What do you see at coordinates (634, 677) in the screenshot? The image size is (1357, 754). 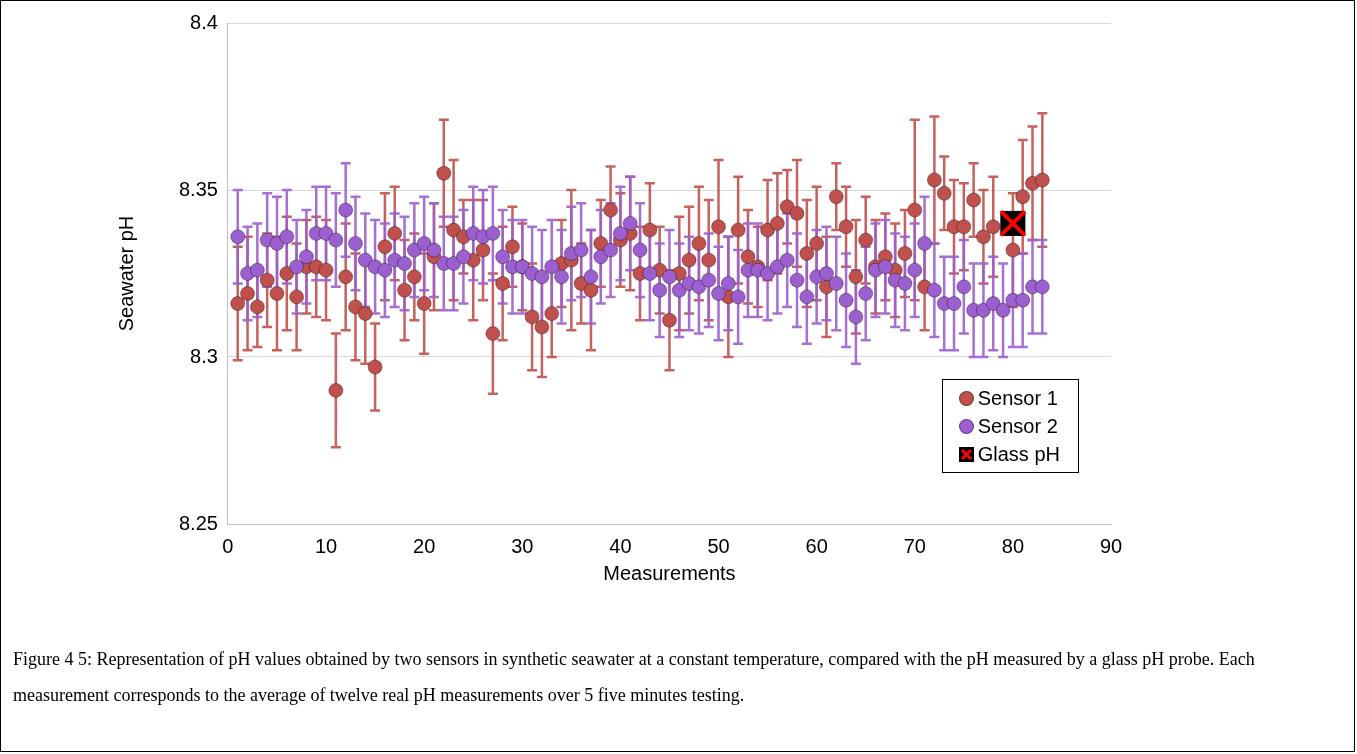 I see `caption: Figure 4 5: Representation of pH values obtained by two sensors in synthetic seawater at a constant temperature, compared with the pH measured by a glass pH probe. Each measurement corresponds to the average of twelve real pH measurements over 5 five minutes testing.` at bounding box center [634, 677].